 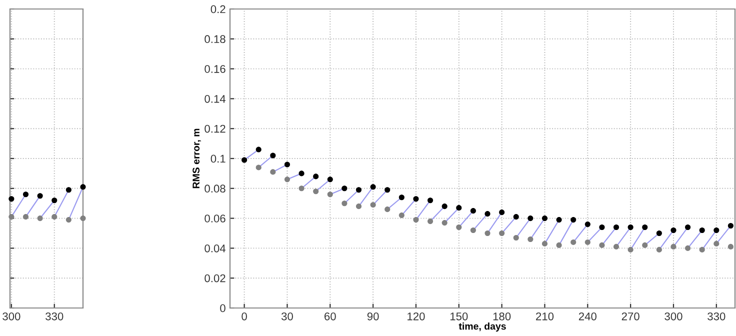 What do you see at coordinates (587, 316) in the screenshot?
I see `x-tick-label: 240` at bounding box center [587, 316].